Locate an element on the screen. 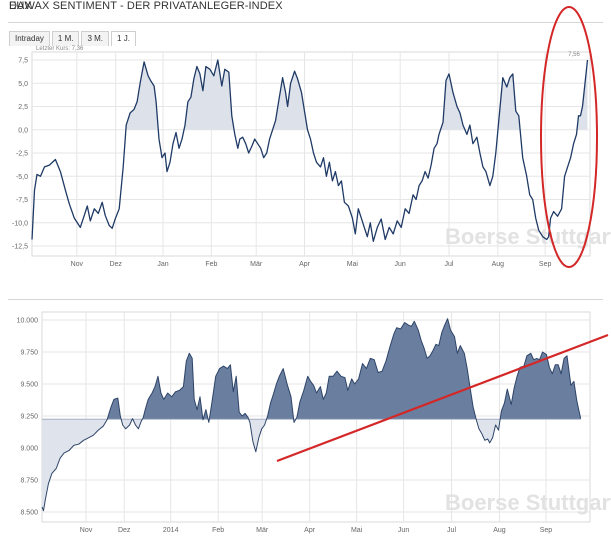 This screenshot has height=542, width=611. tab-1m: 1 M. is located at coordinates (65, 38).